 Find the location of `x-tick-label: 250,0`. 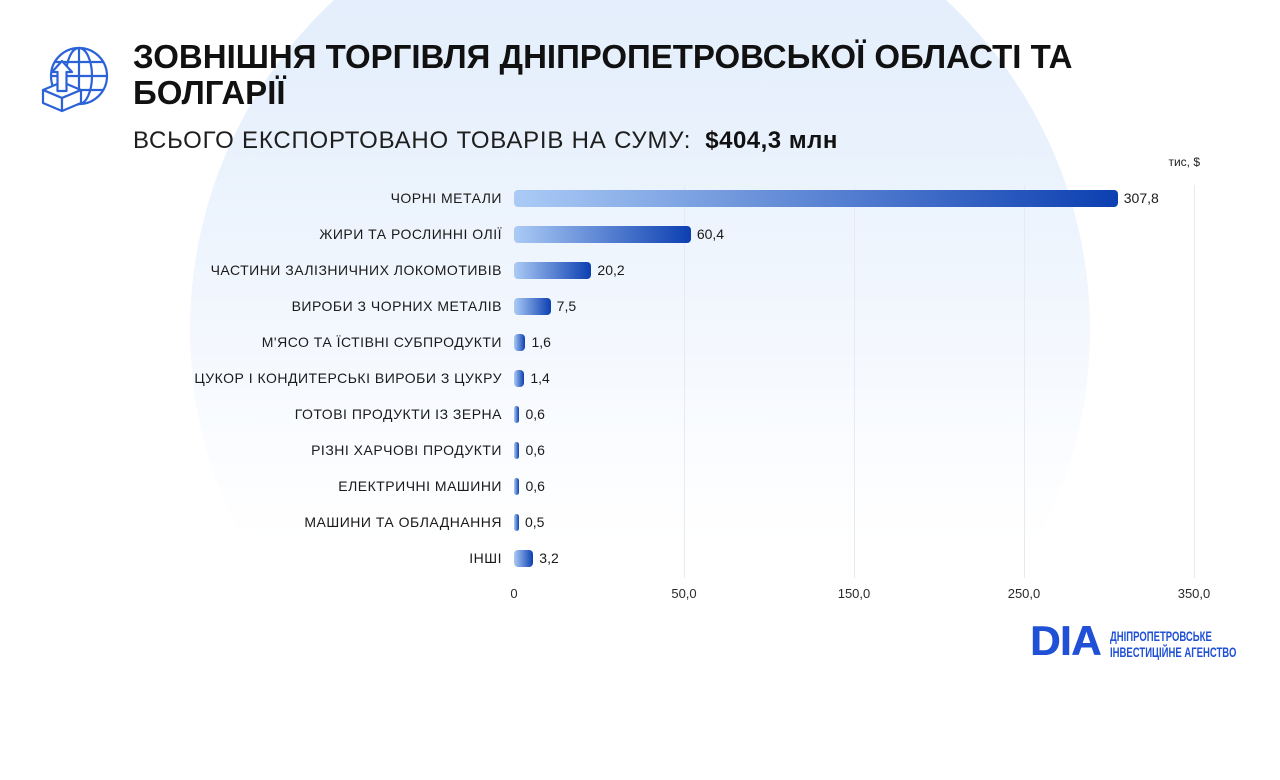

x-tick-label: 250,0 is located at coordinates (1024, 593).